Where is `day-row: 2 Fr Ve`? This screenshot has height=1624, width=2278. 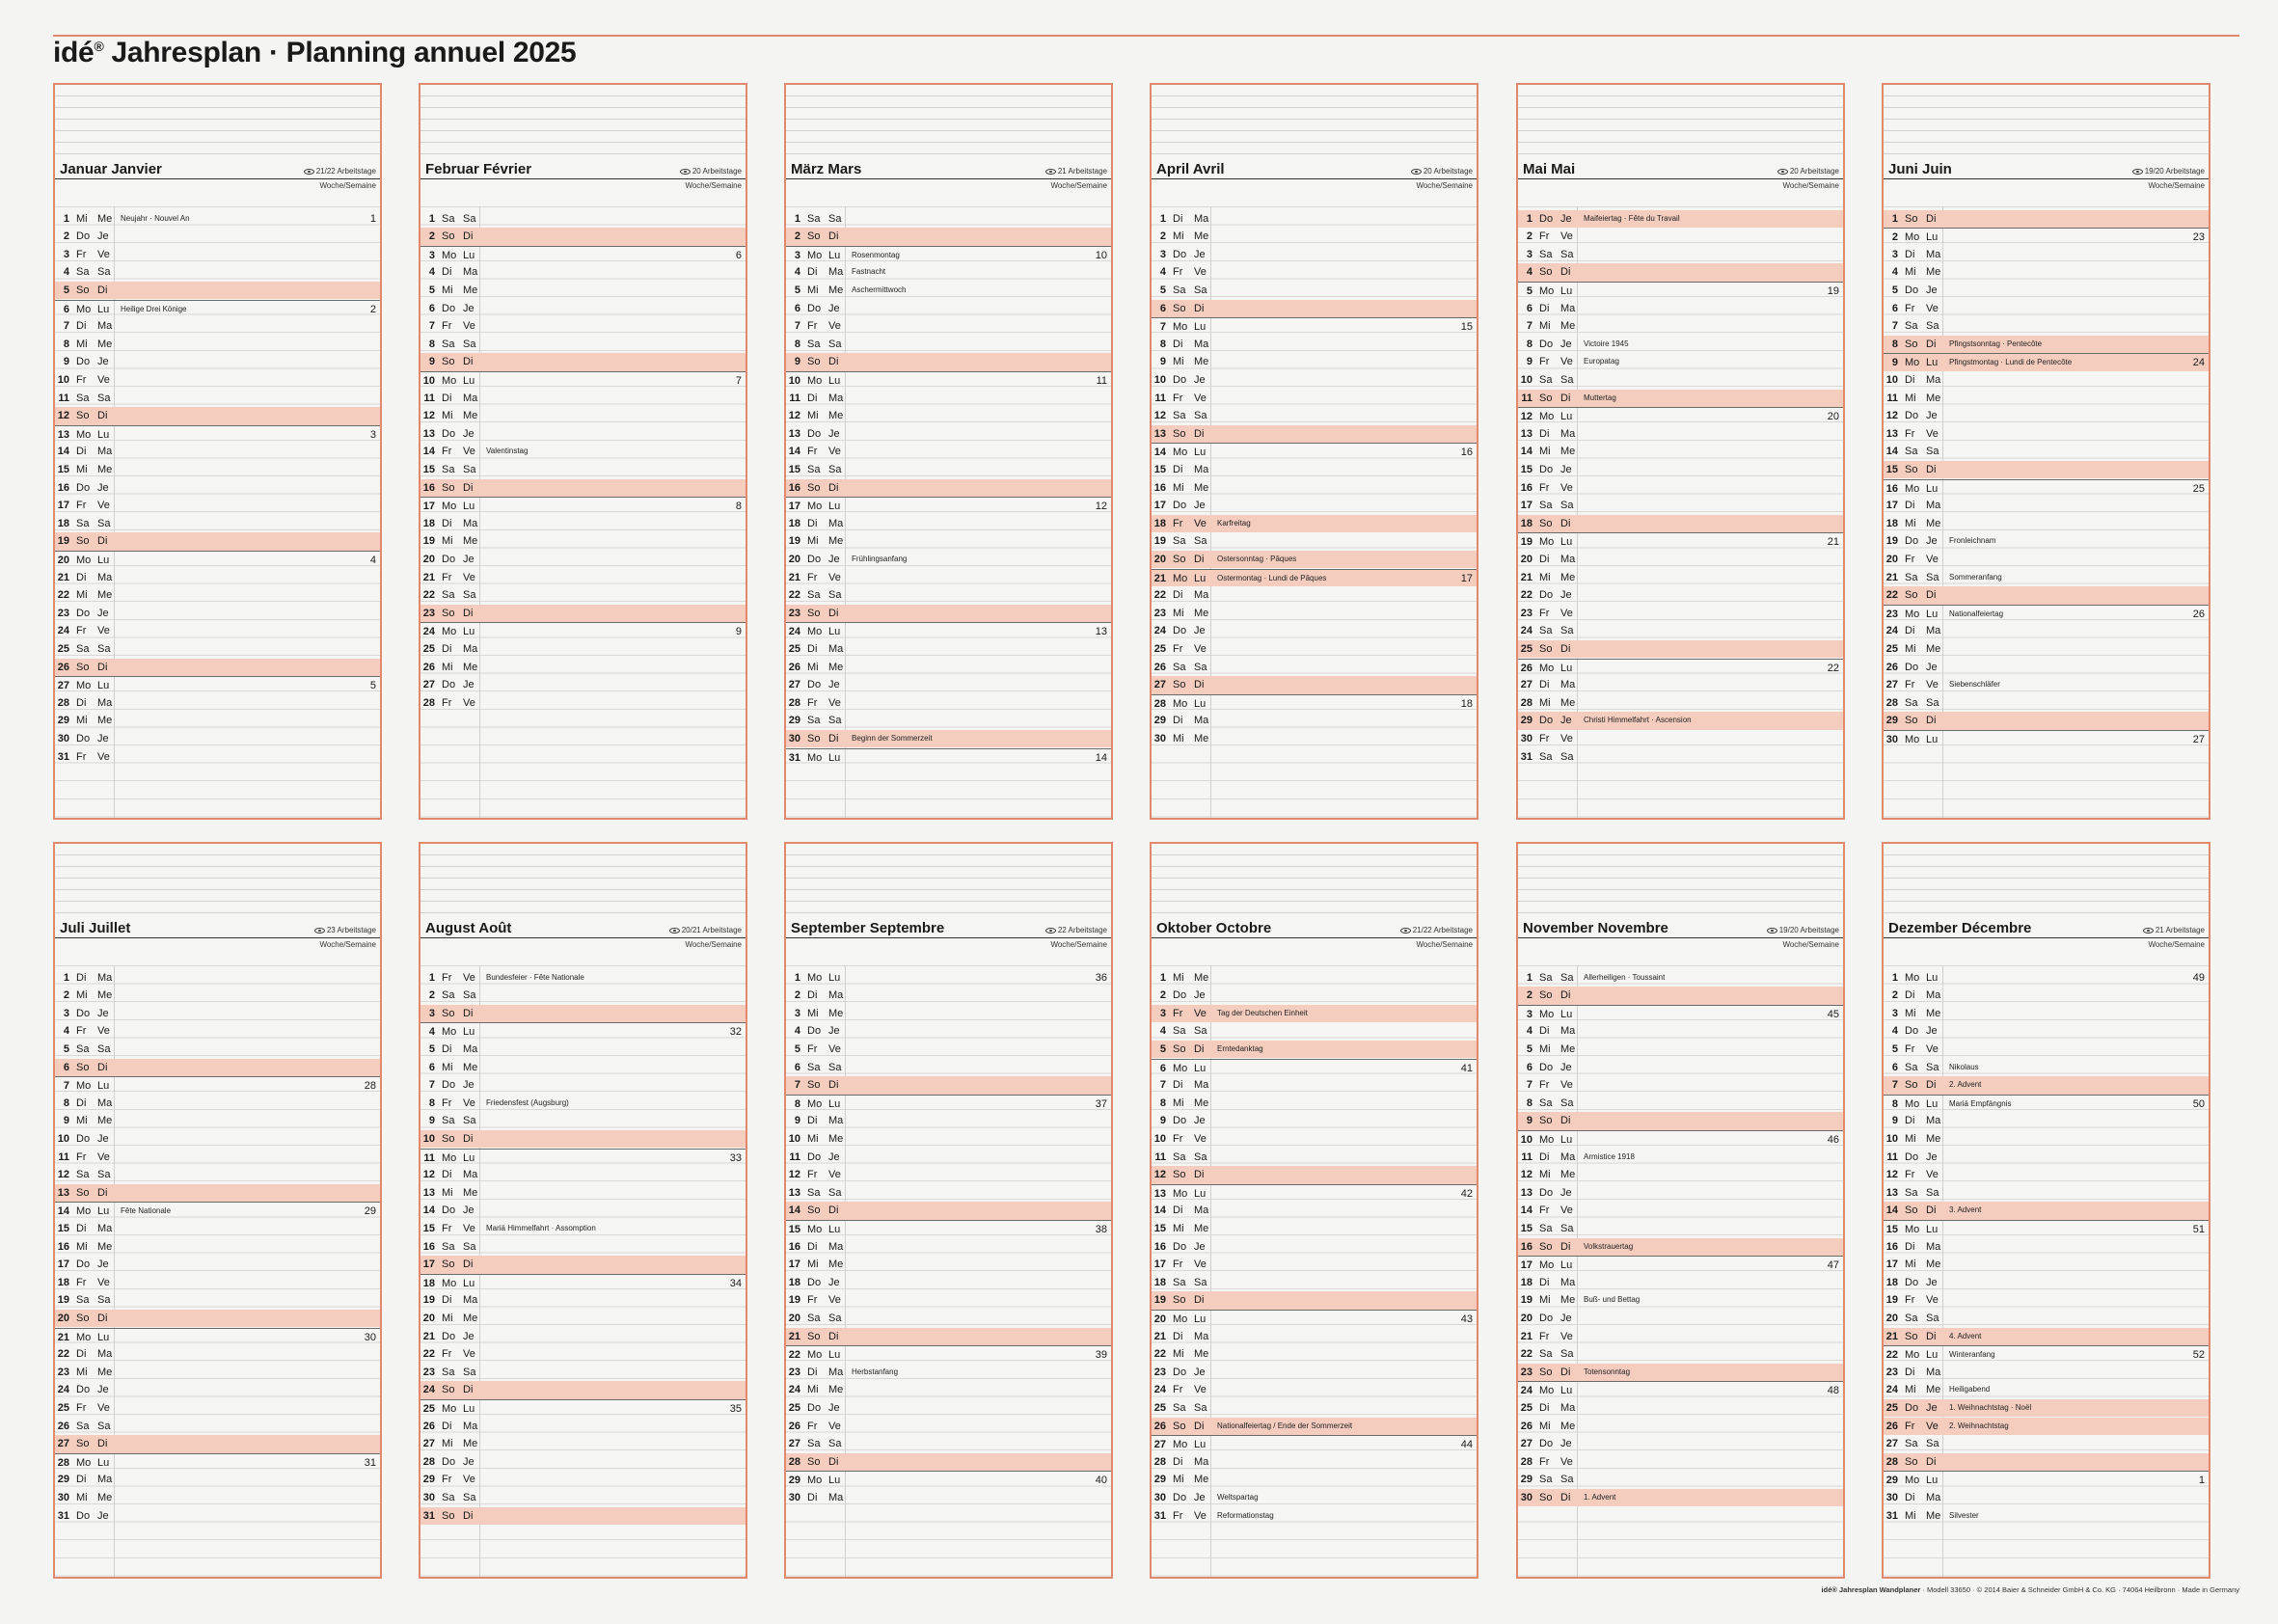
day-row: 2 Fr Ve is located at coordinates (1681, 237).